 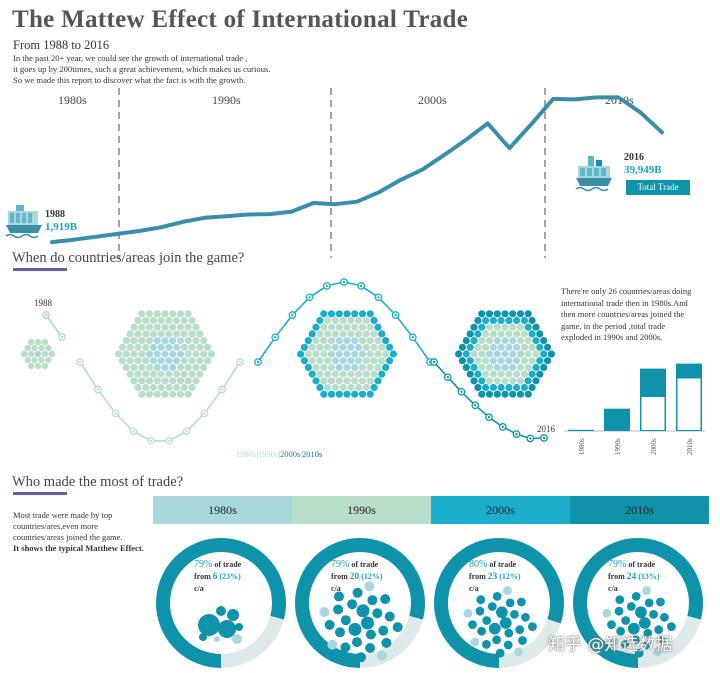 I want to click on band-2010s: 2010s, so click(x=639, y=510).